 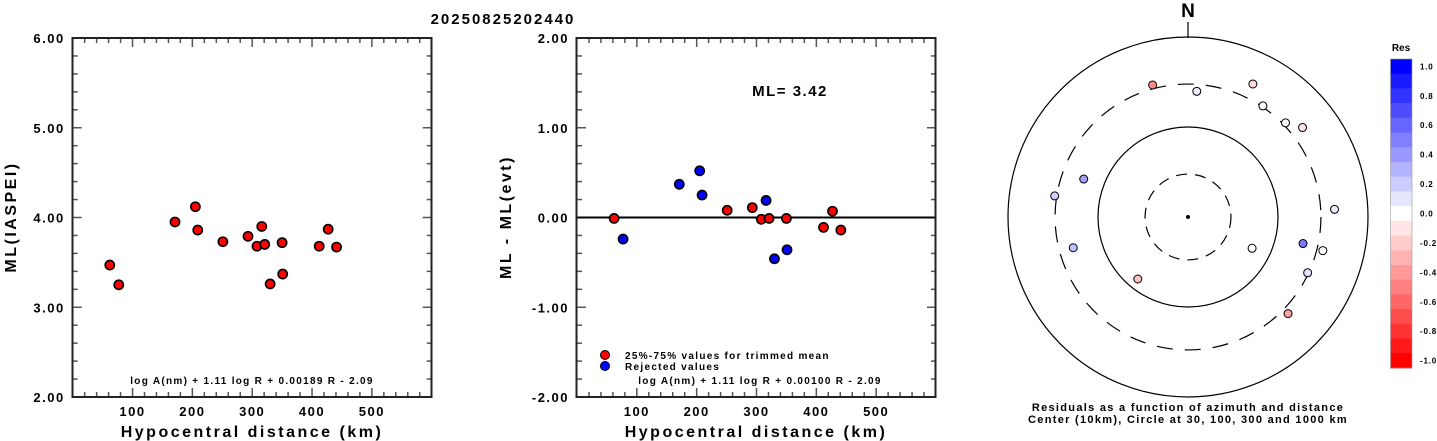 I want to click on y-tick-label: 3.00, so click(x=48, y=307).